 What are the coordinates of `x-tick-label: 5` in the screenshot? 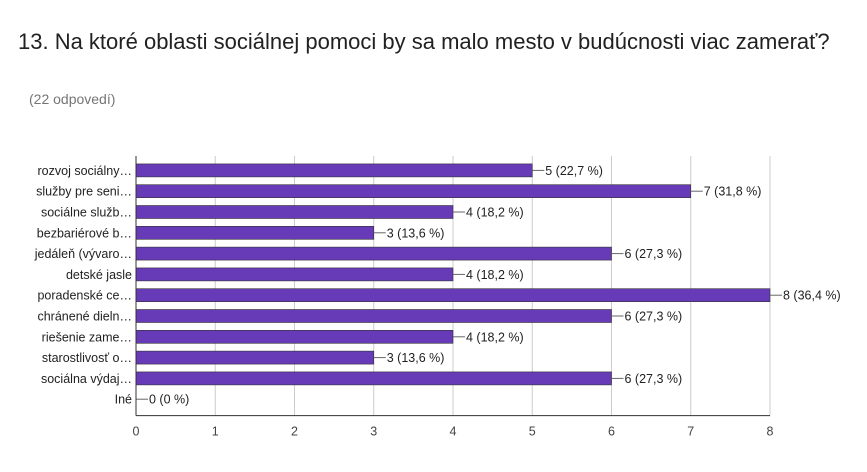 It's located at (532, 432).